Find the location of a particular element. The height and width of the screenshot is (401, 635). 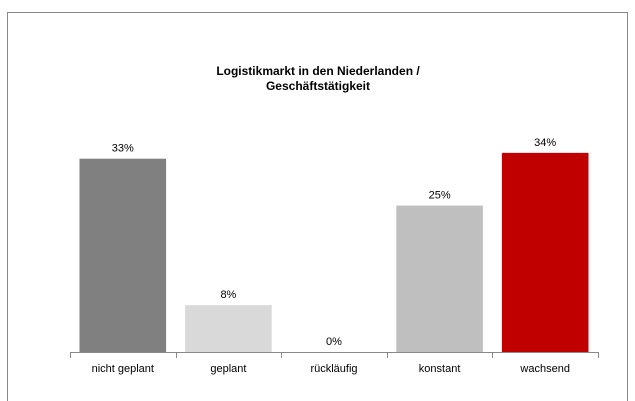

value-label: 0% is located at coordinates (334, 342).